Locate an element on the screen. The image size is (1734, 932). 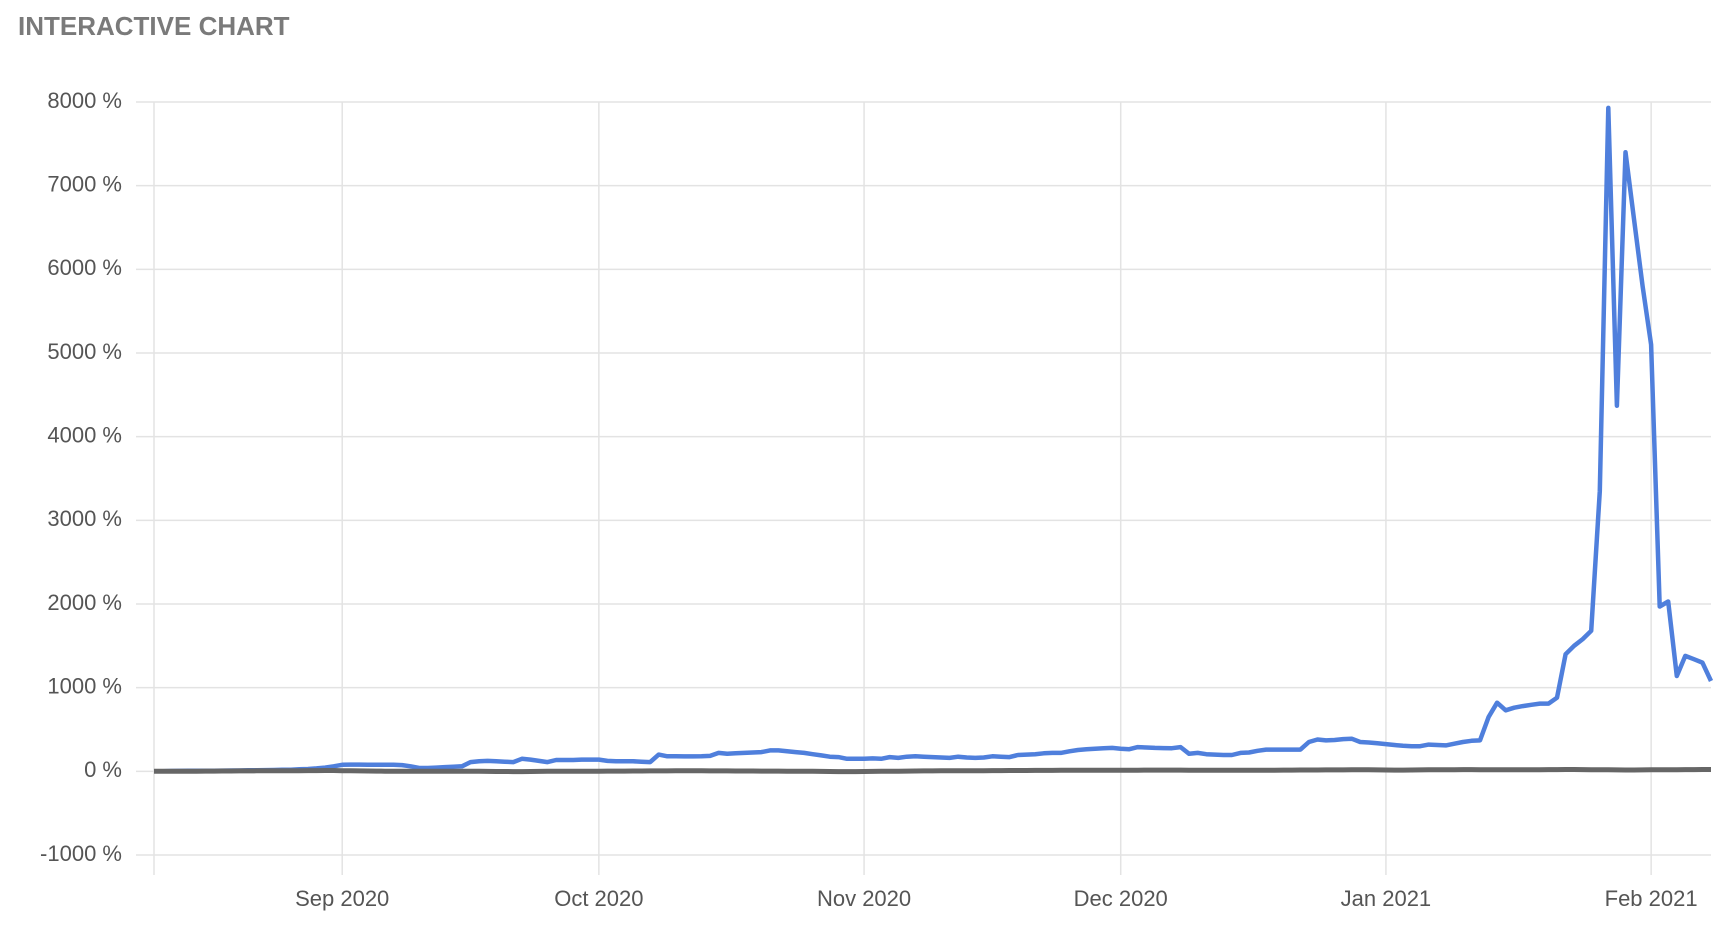
y-tick-label: 2000 % is located at coordinates (84, 602).